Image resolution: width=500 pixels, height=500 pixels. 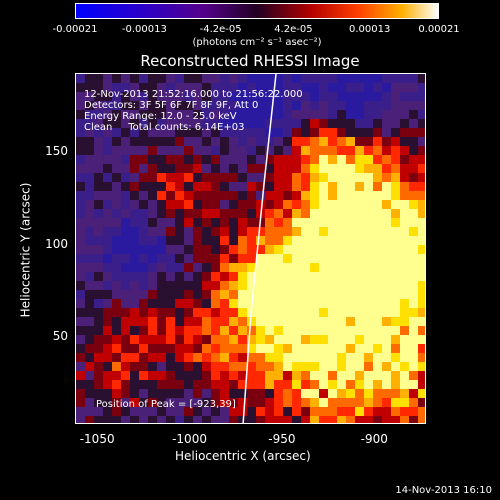 What do you see at coordinates (220, 29) in the screenshot?
I see `colorbar-tick-label: -4.2e-05` at bounding box center [220, 29].